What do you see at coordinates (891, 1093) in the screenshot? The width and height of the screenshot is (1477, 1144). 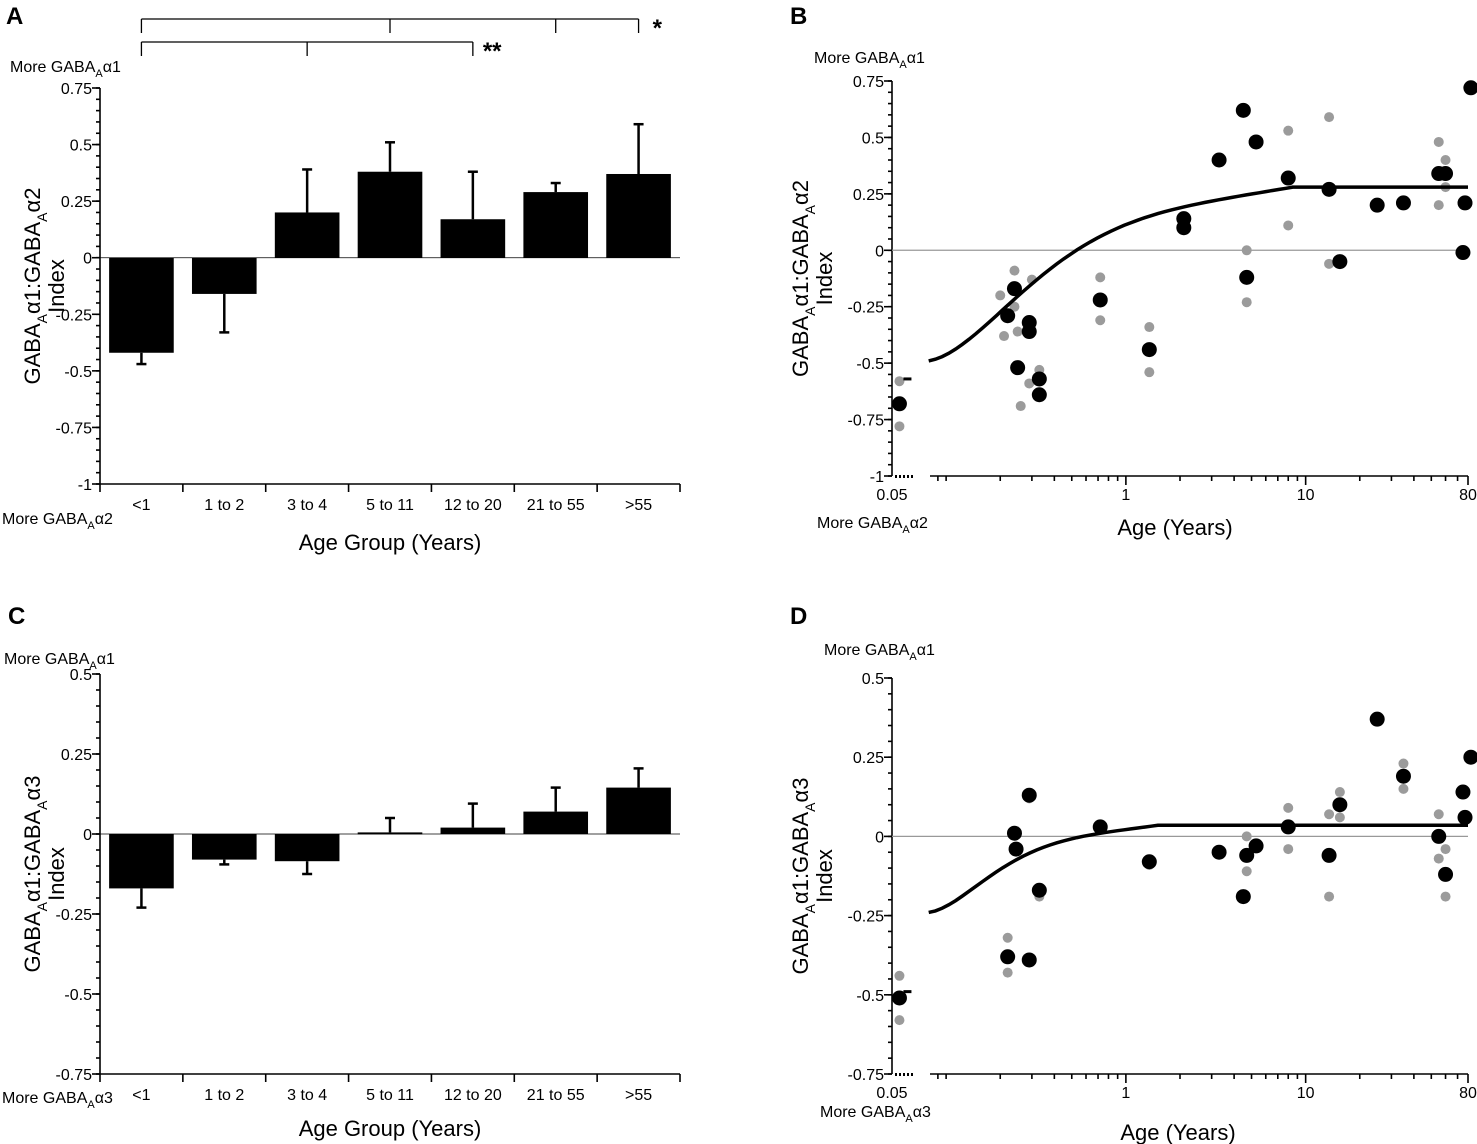 I see `x-tick-label: 0.05` at bounding box center [891, 1093].